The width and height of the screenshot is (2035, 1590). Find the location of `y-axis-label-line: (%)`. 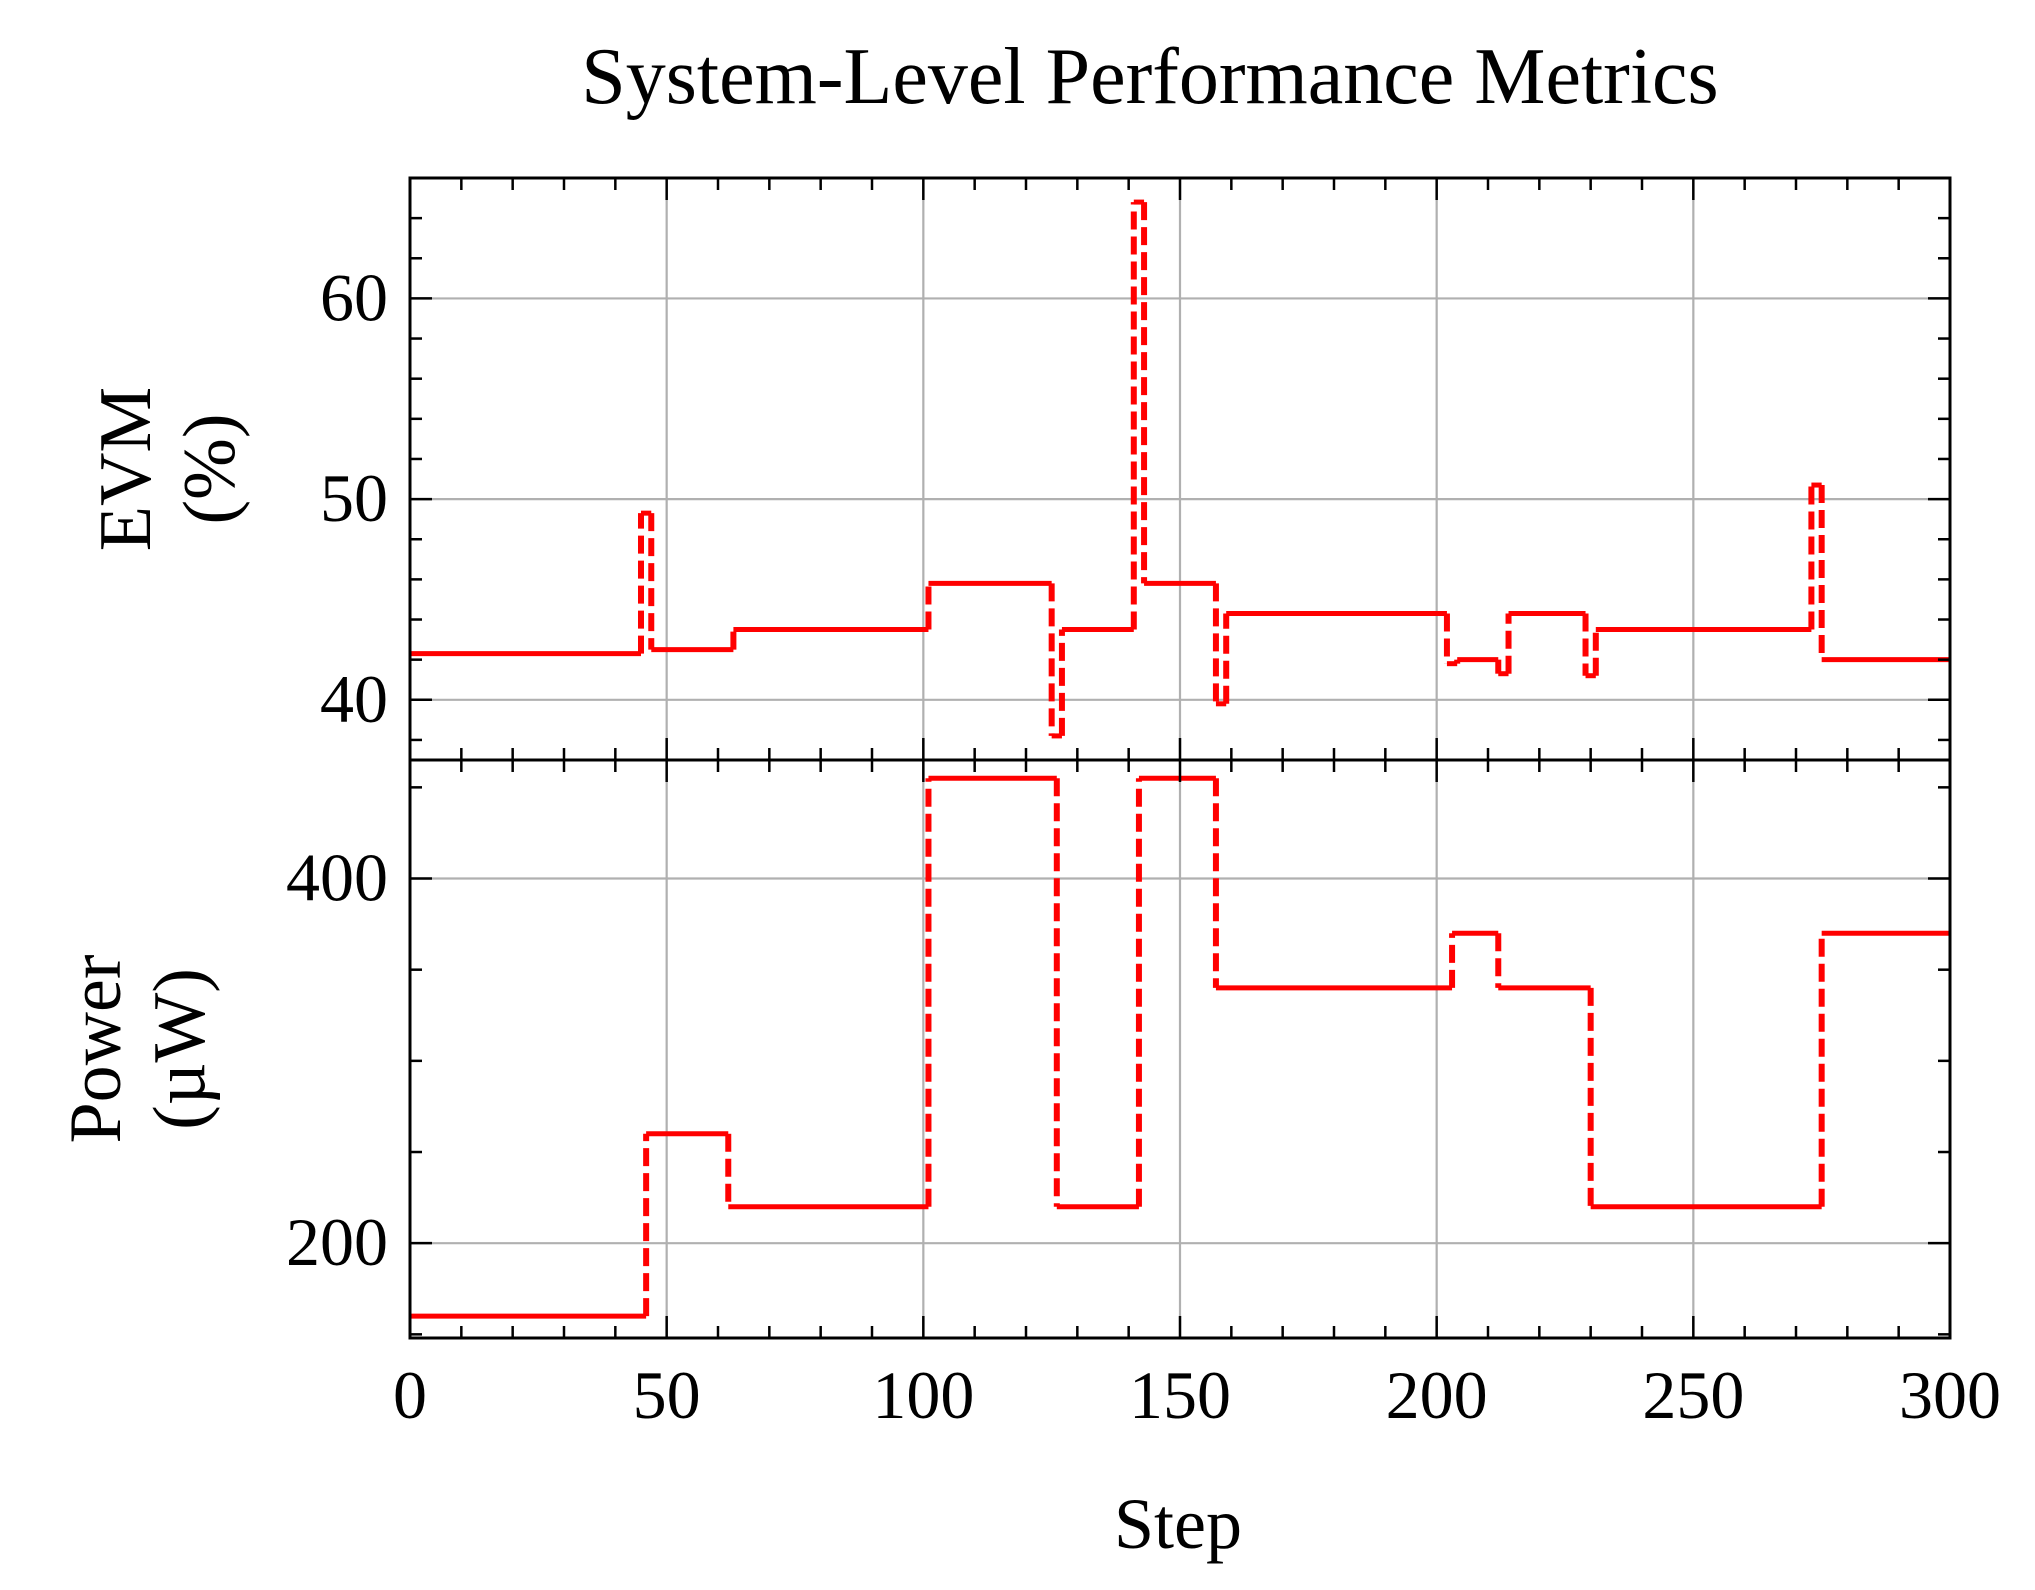

y-axis-label-line: (%) is located at coordinates (210, 469).